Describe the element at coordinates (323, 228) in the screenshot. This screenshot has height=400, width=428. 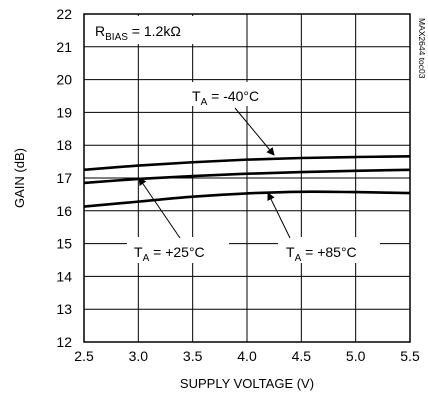
I see `t85-annotation: TA = +85°C` at that location.